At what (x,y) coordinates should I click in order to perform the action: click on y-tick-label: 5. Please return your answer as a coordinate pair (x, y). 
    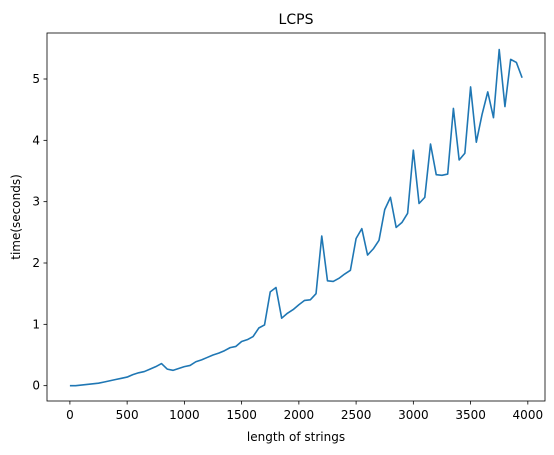
    Looking at the image, I should click on (36, 79).